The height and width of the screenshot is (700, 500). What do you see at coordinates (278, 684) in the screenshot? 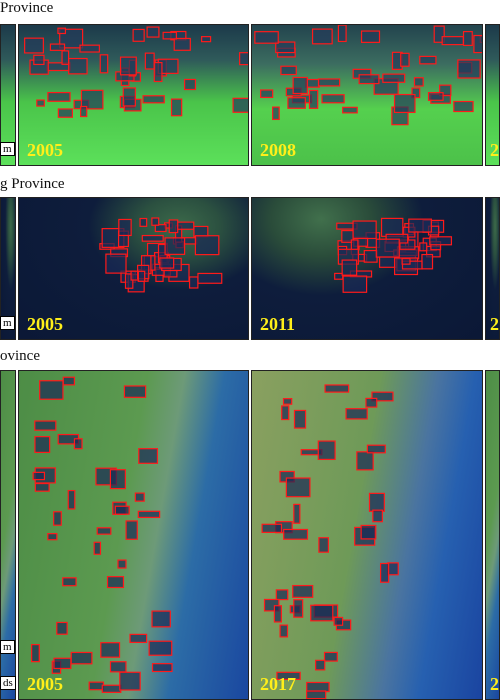
I see `year-label: 2017` at bounding box center [278, 684].